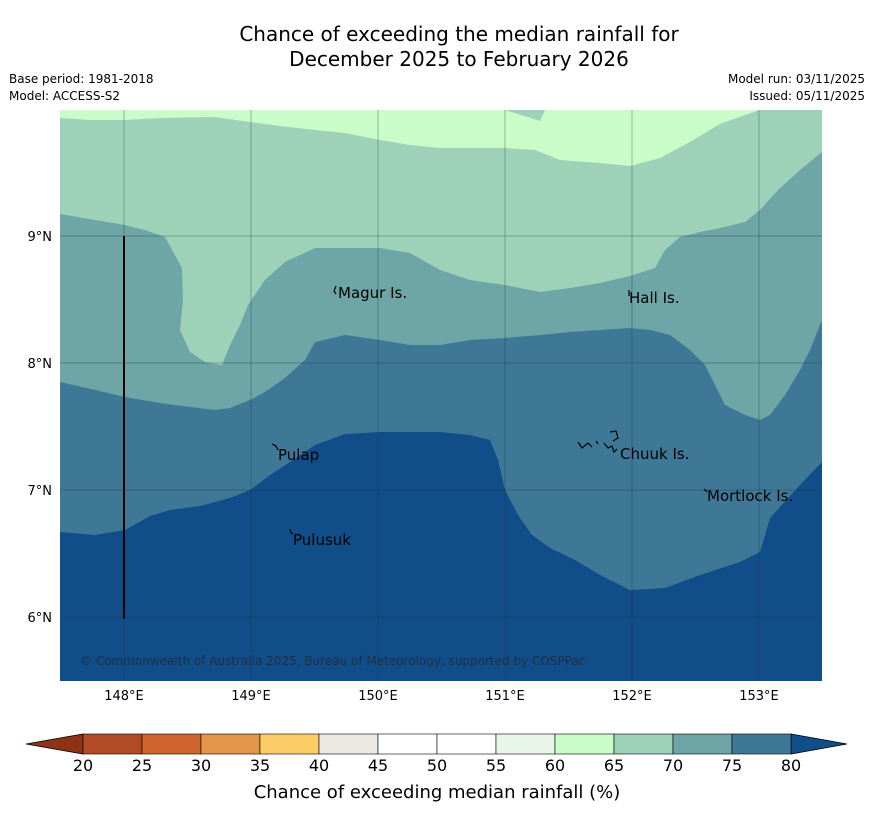  Describe the element at coordinates (40, 237) in the screenshot. I see `lat-tick-9n: 9°N` at that location.